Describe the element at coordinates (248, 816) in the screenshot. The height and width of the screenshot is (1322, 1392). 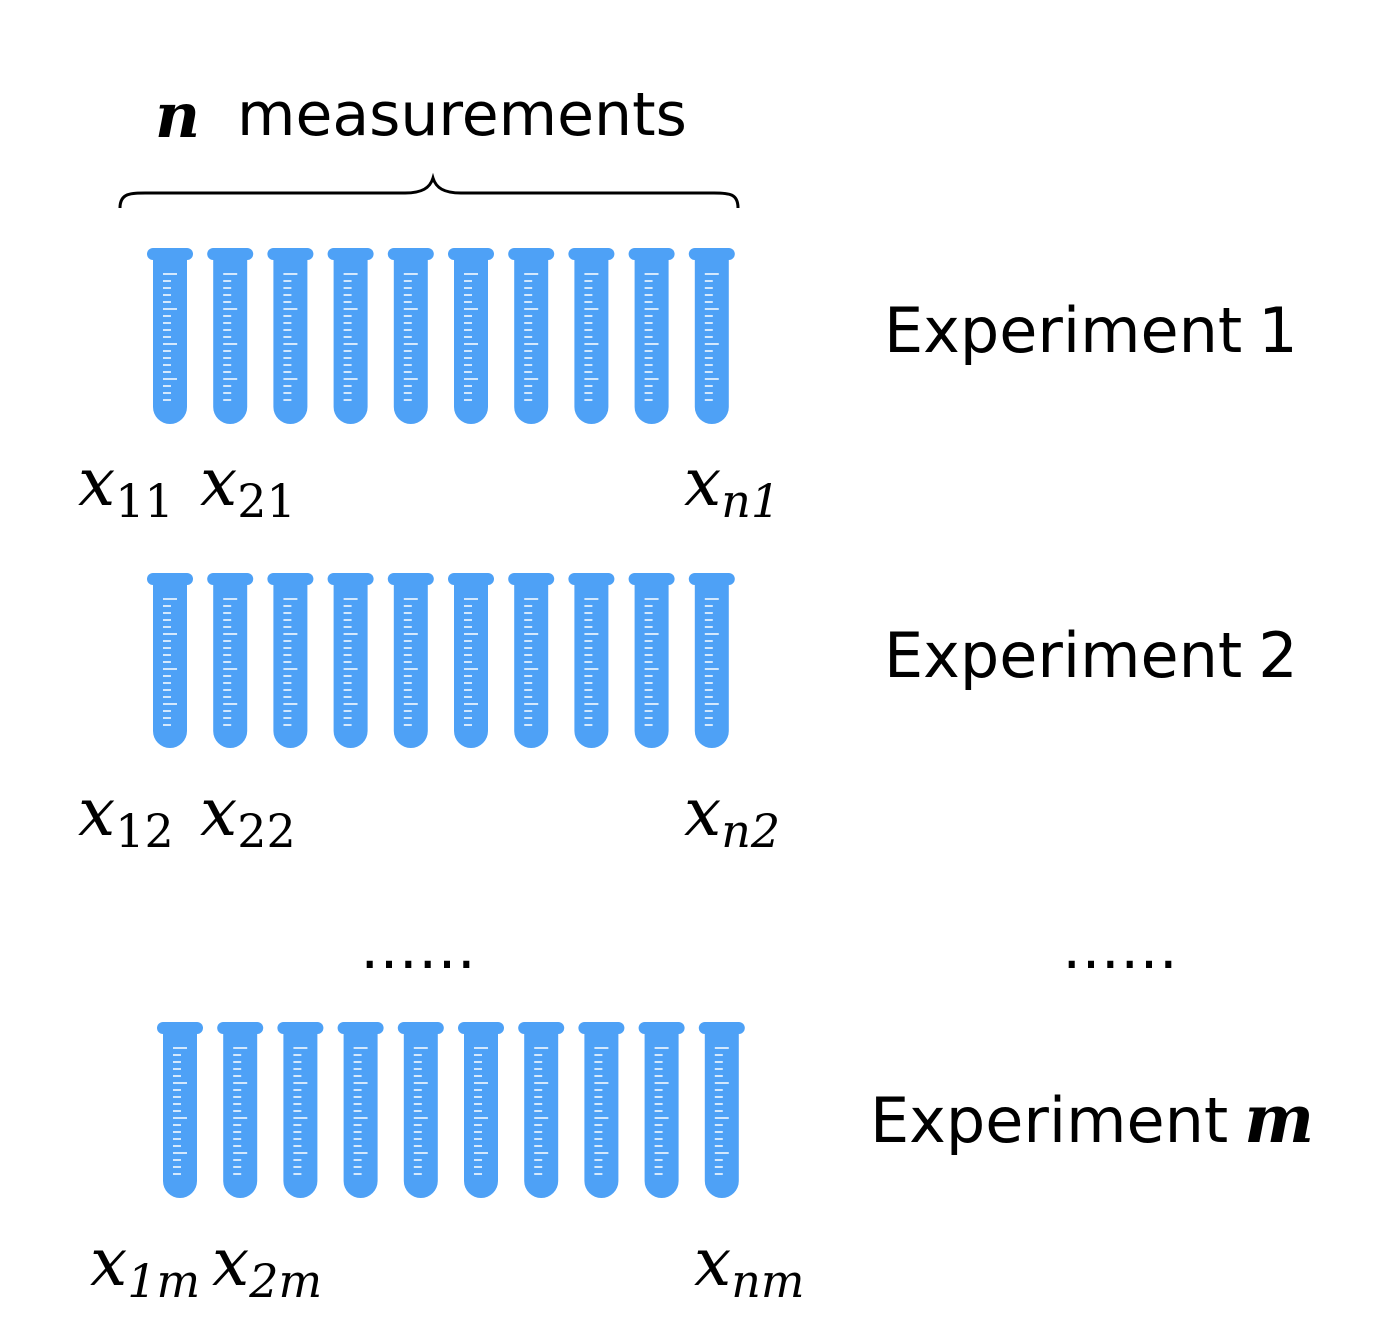
I see `label-x-22: x22` at that location.